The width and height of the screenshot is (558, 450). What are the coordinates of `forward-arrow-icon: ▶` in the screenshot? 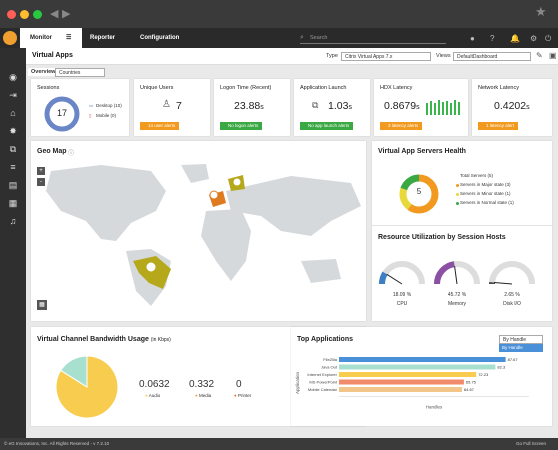 It's located at (66, 14).